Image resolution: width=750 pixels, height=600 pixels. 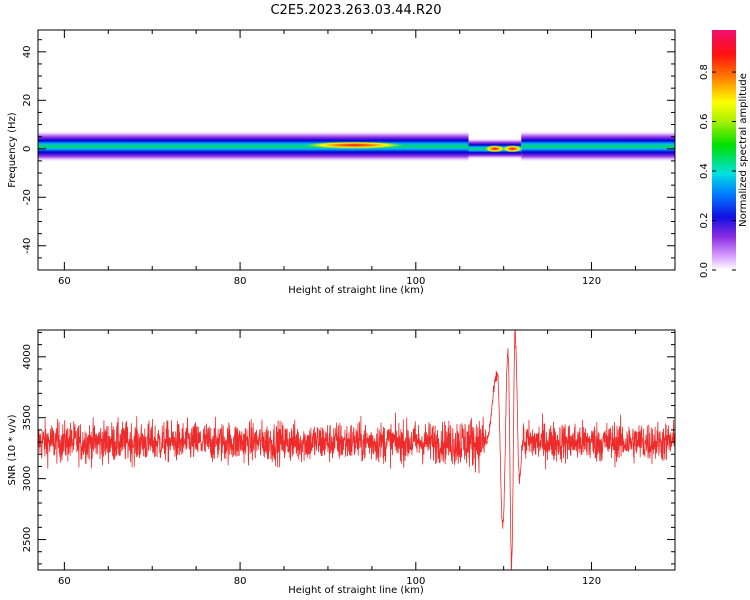 What do you see at coordinates (724, 150) in the screenshot?
I see `colorbar-gradient` at bounding box center [724, 150].